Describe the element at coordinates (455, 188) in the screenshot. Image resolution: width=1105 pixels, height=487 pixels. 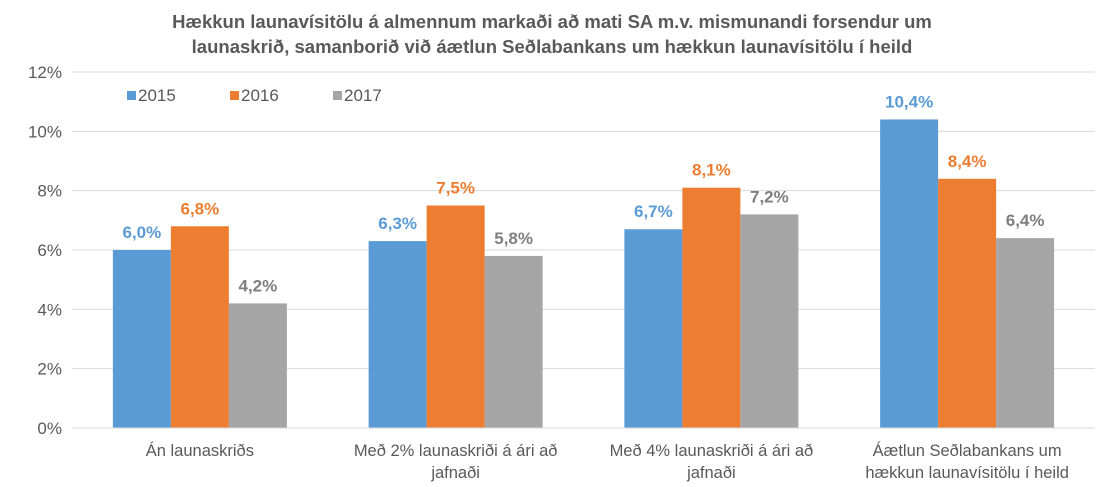
I see `data-label-2016: 7,5%` at that location.